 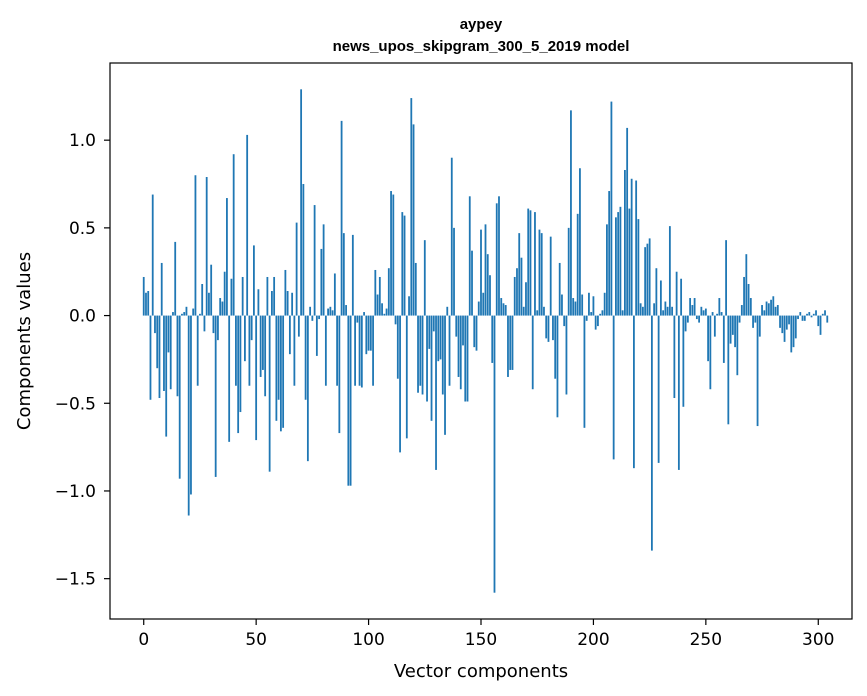 I want to click on x-tick-label: 200, so click(x=593, y=640).